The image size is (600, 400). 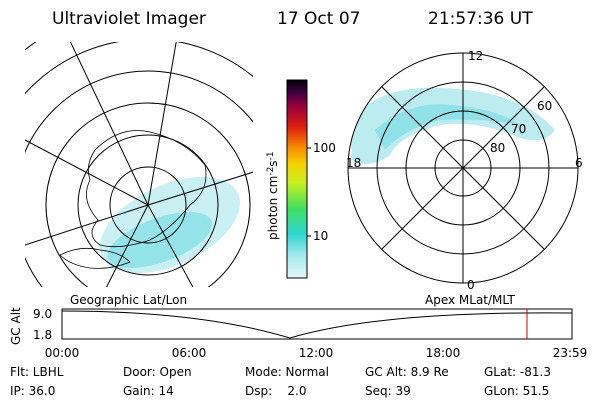 I want to click on x-tick-label: 12:00, so click(x=316, y=353).